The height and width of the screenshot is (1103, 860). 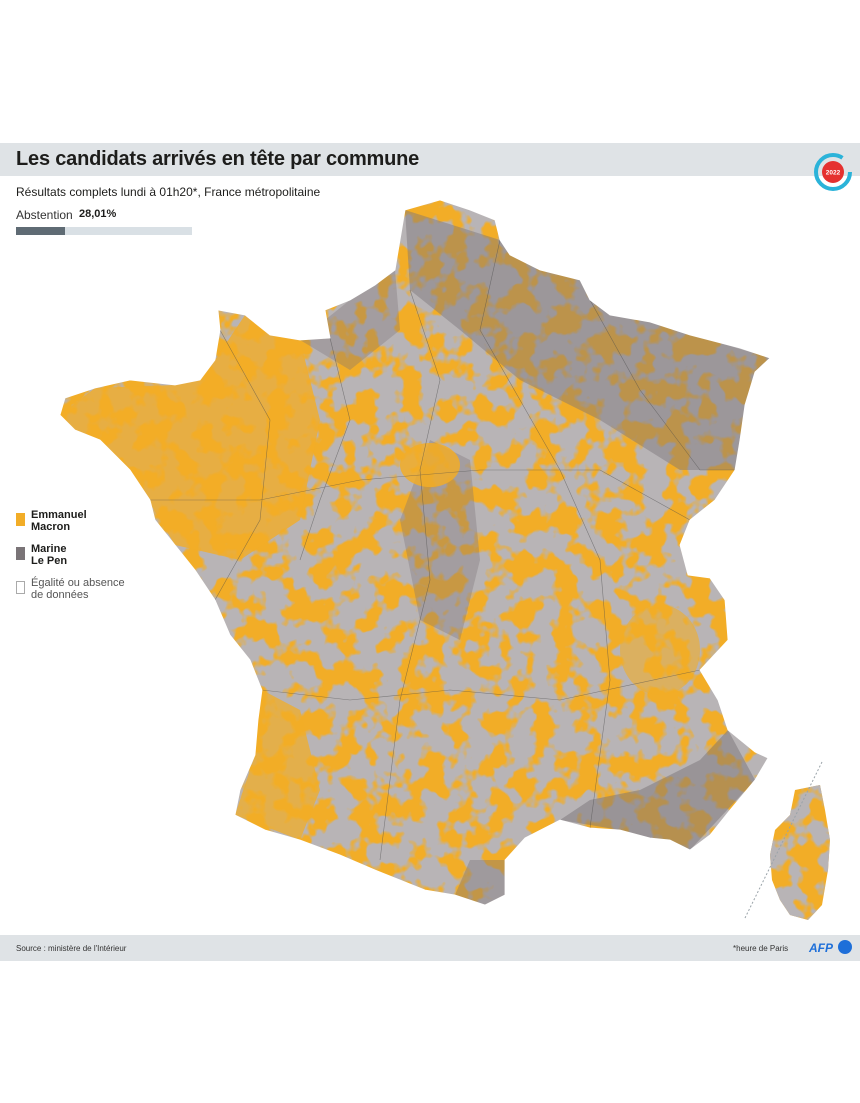 What do you see at coordinates (71, 948) in the screenshot?
I see `source-note: Source : ministère de l'Intérieur` at bounding box center [71, 948].